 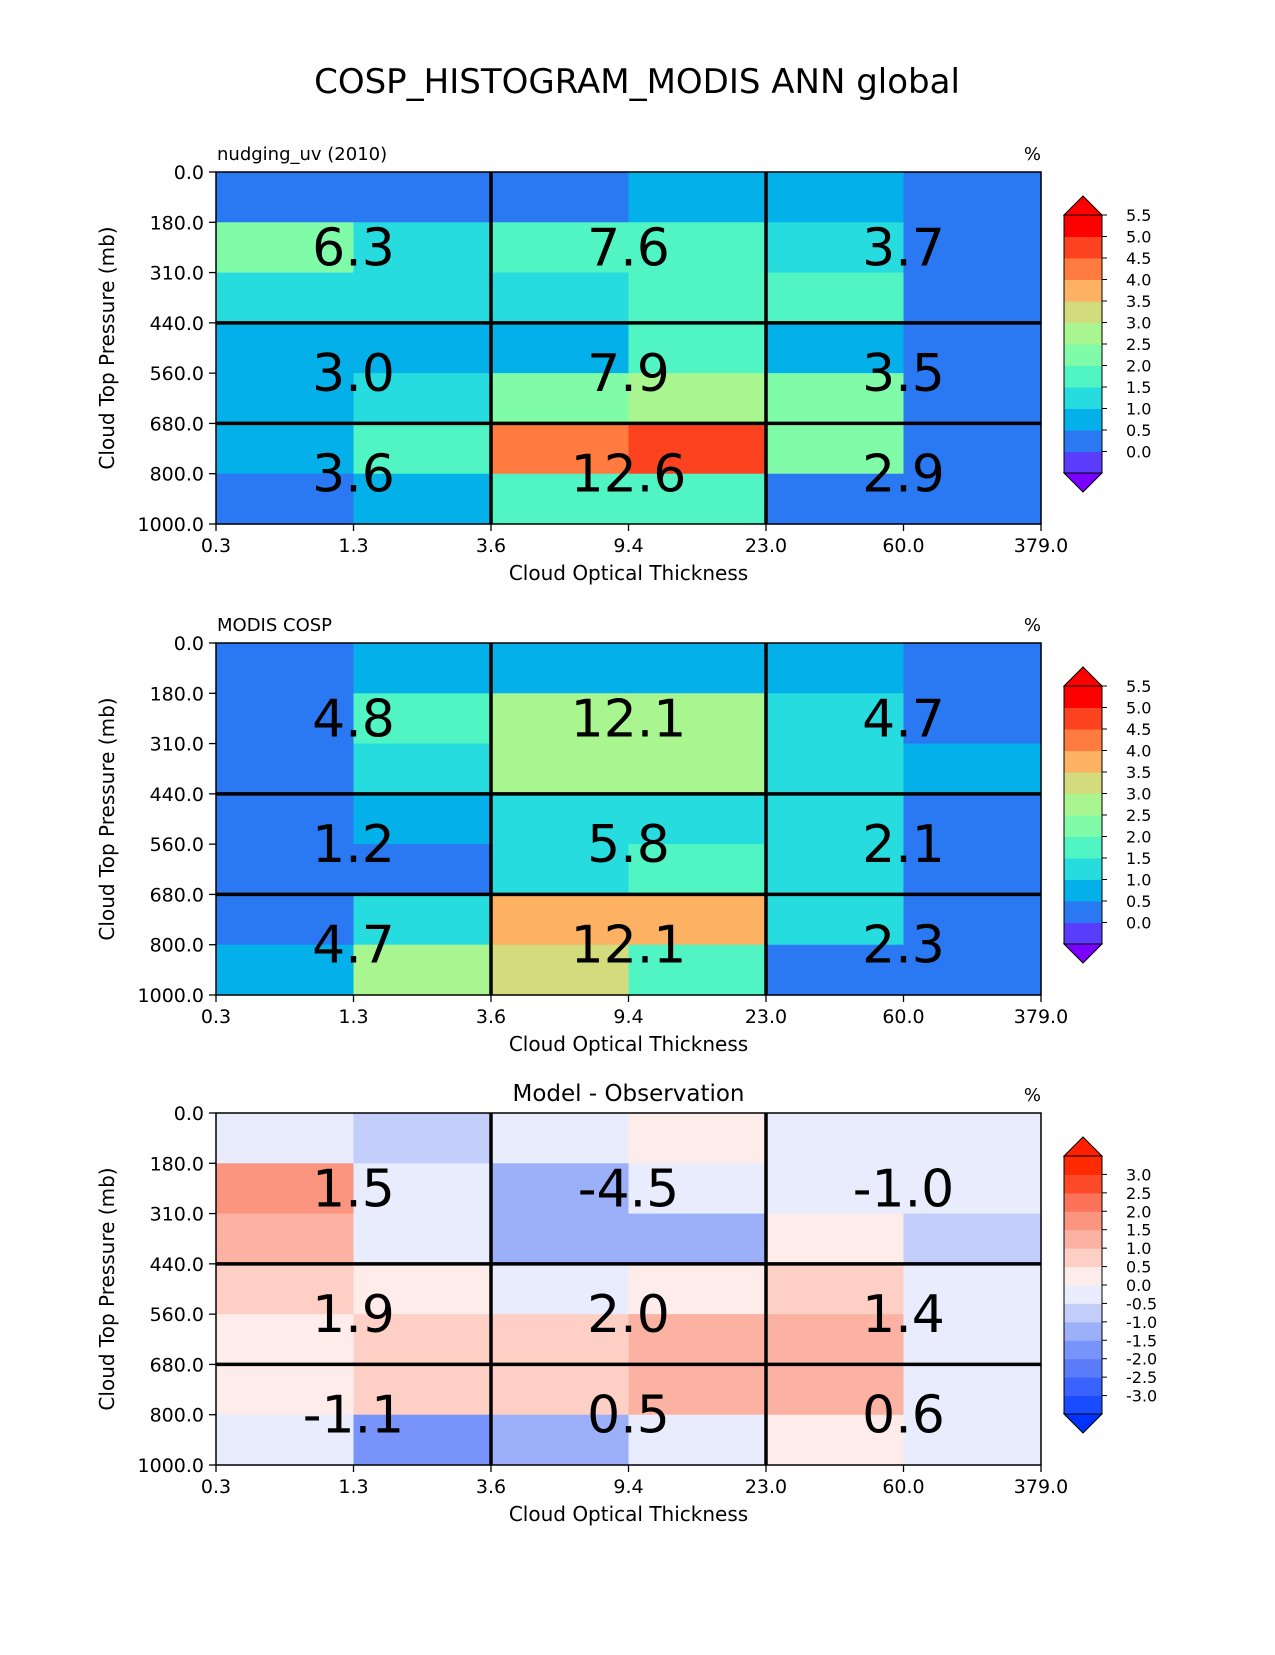 What do you see at coordinates (353, 845) in the screenshot?
I see `region-value-label: 1.2` at bounding box center [353, 845].